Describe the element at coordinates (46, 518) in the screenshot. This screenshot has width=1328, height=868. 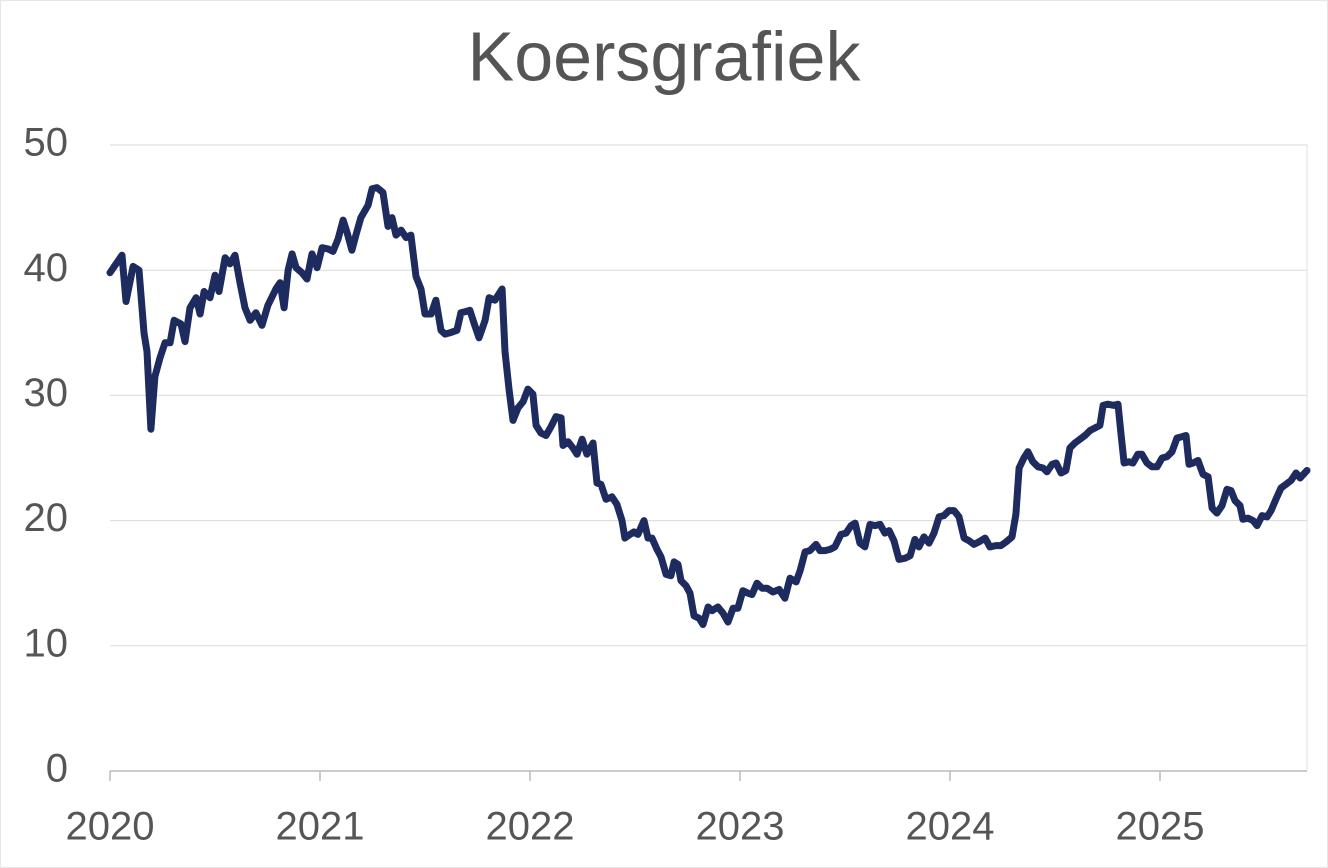
I see `y-tick-label: 20` at that location.